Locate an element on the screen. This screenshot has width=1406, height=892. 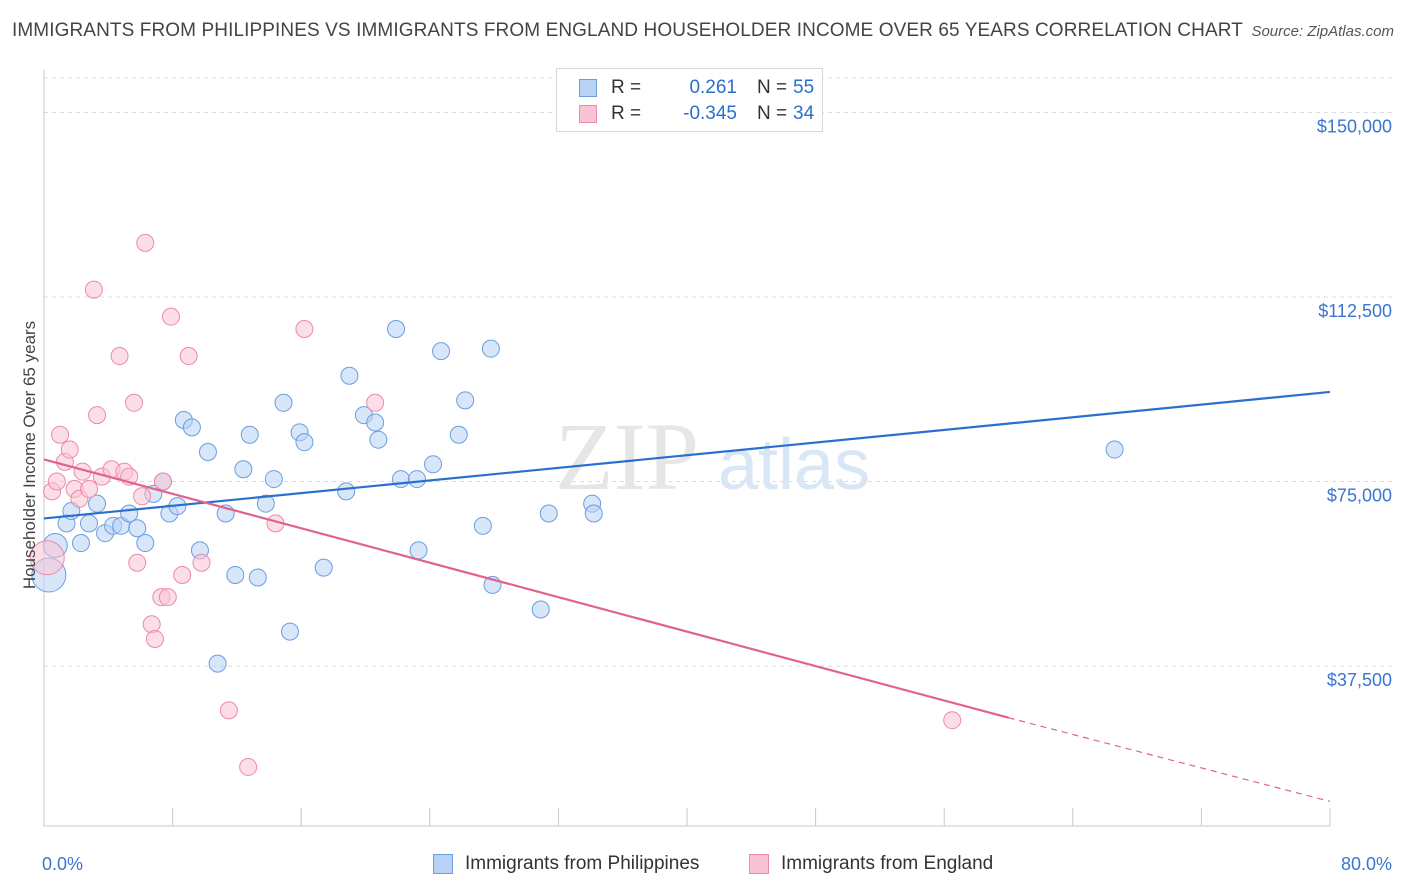
chart-source: Source: ZipAtlas.com is located at coordinates (1322, 31).